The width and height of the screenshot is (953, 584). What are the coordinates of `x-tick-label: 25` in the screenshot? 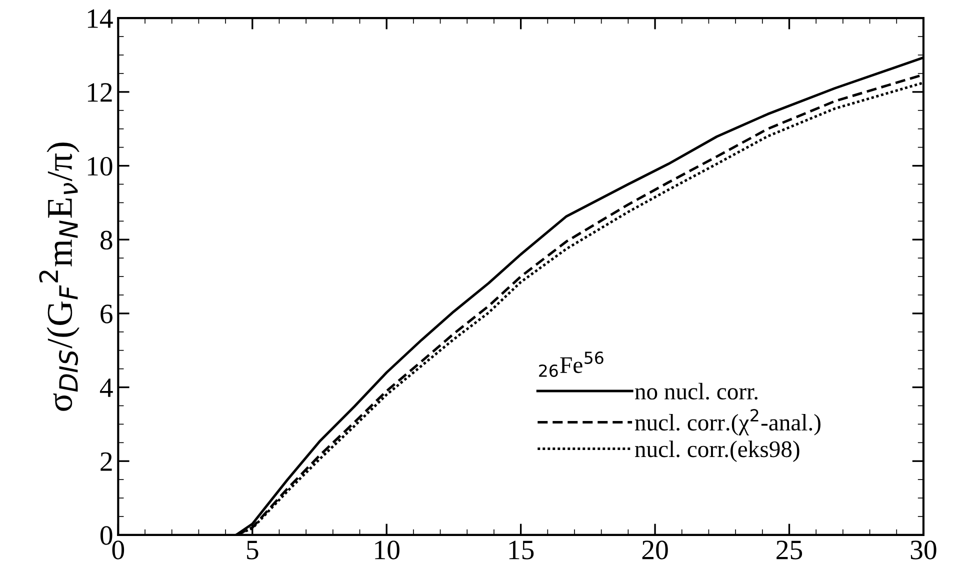 It's located at (789, 550).